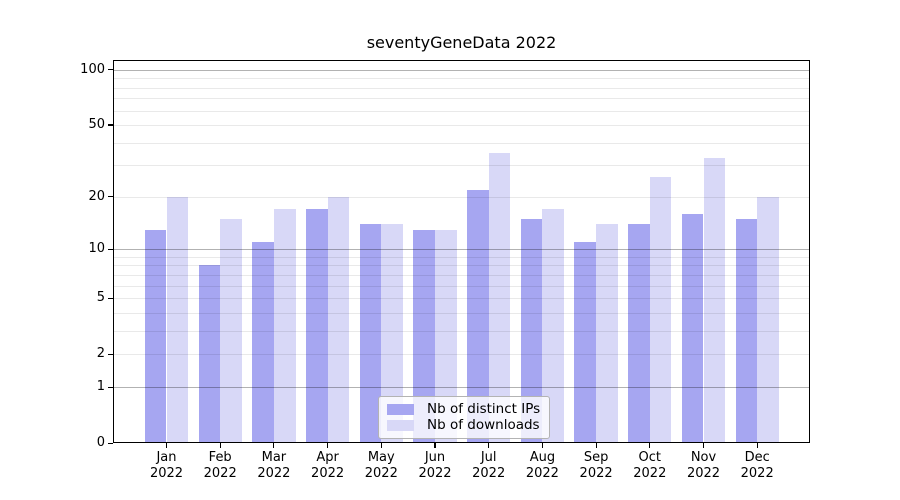 The width and height of the screenshot is (900, 500). I want to click on legend-label-downloads: Nb of downloads, so click(483, 425).